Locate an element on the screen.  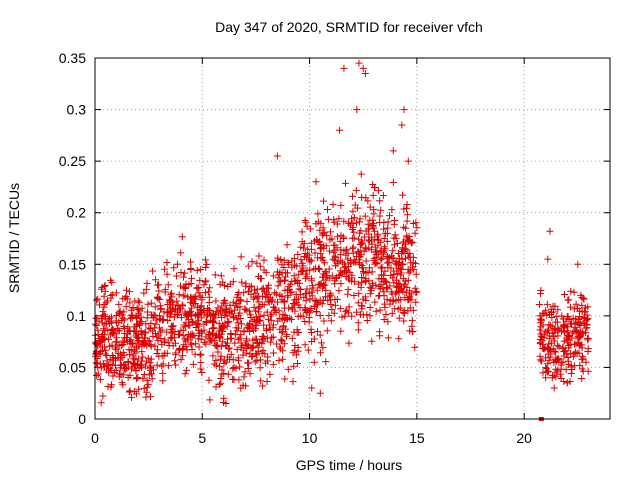
y-tick-label: 0.05 is located at coordinates (72, 367).